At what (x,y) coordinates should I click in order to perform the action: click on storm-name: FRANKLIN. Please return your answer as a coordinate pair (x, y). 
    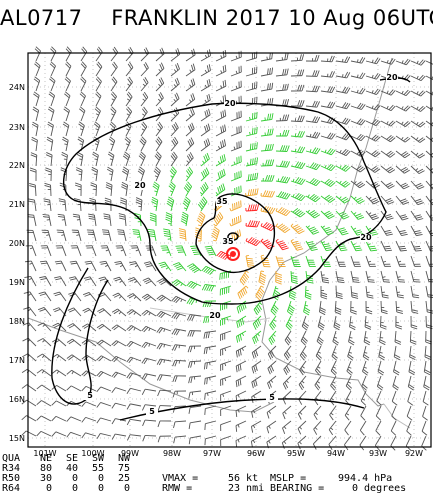
    Looking at the image, I should click on (165, 18).